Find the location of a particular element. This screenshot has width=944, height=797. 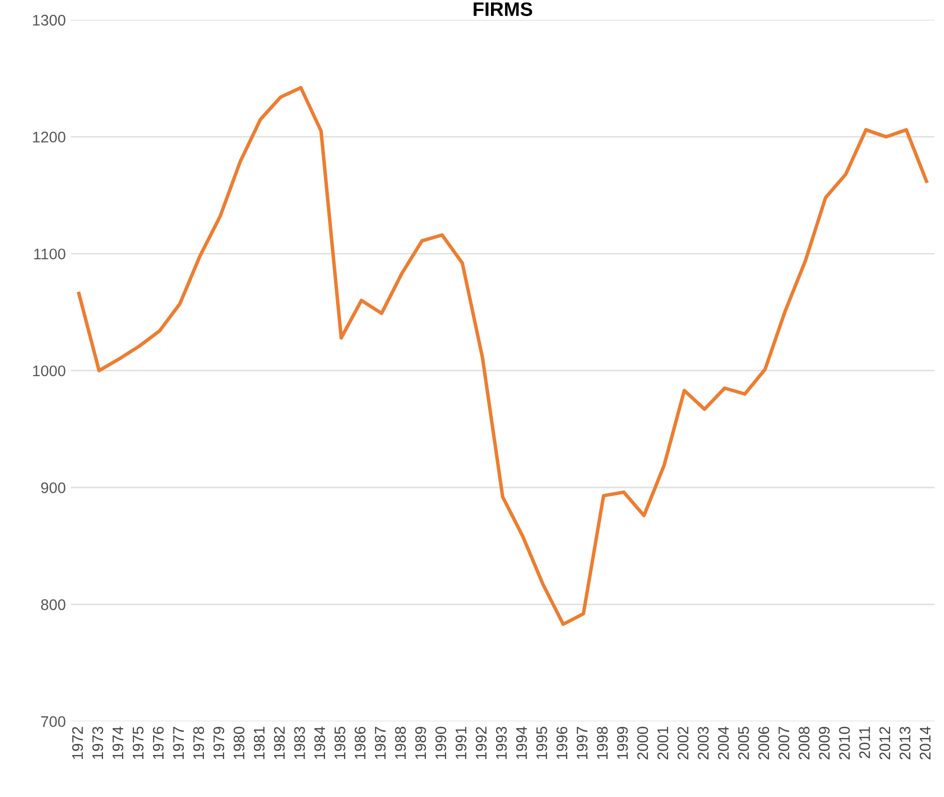

x-tick-label: 2001 is located at coordinates (662, 743).